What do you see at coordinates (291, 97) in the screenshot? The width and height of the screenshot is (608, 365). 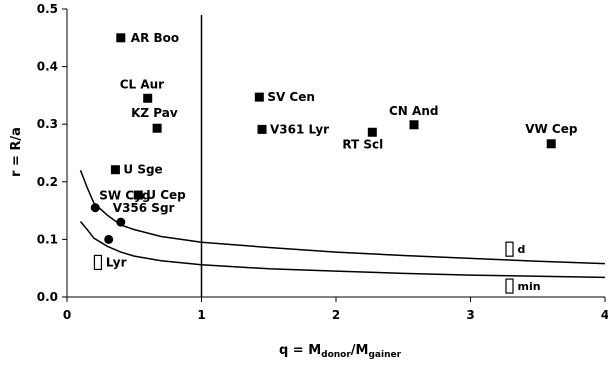 I see `point-label: SV Cen` at bounding box center [291, 97].